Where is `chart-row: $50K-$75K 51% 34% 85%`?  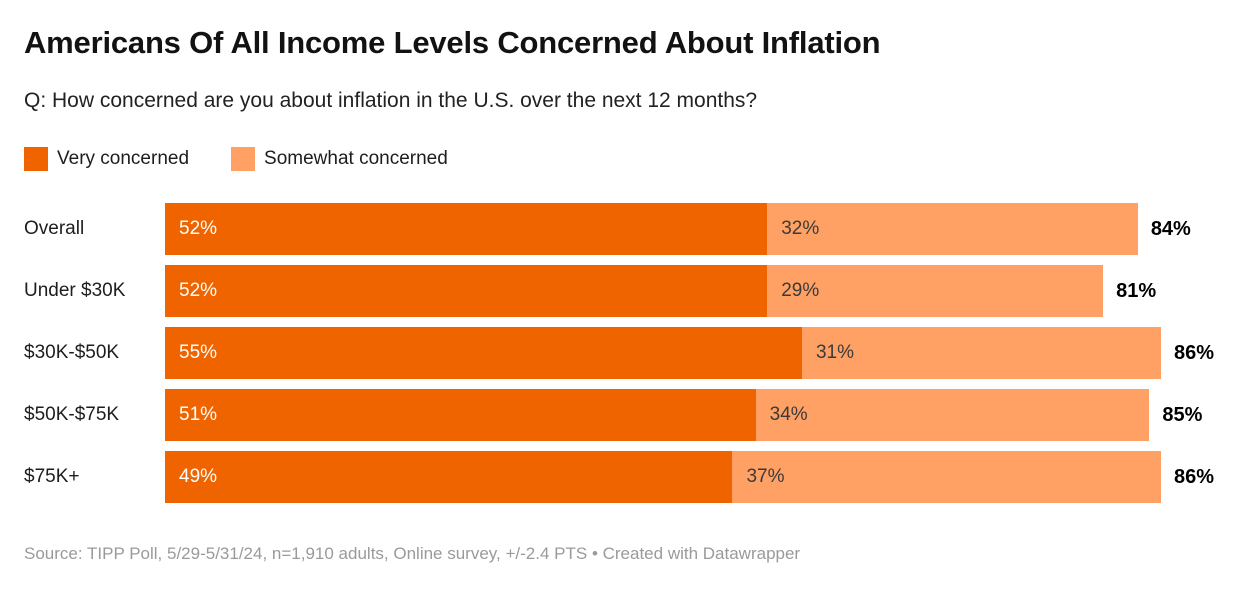
chart-row: $50K-$75K 51% 34% 85% is located at coordinates (620, 415).